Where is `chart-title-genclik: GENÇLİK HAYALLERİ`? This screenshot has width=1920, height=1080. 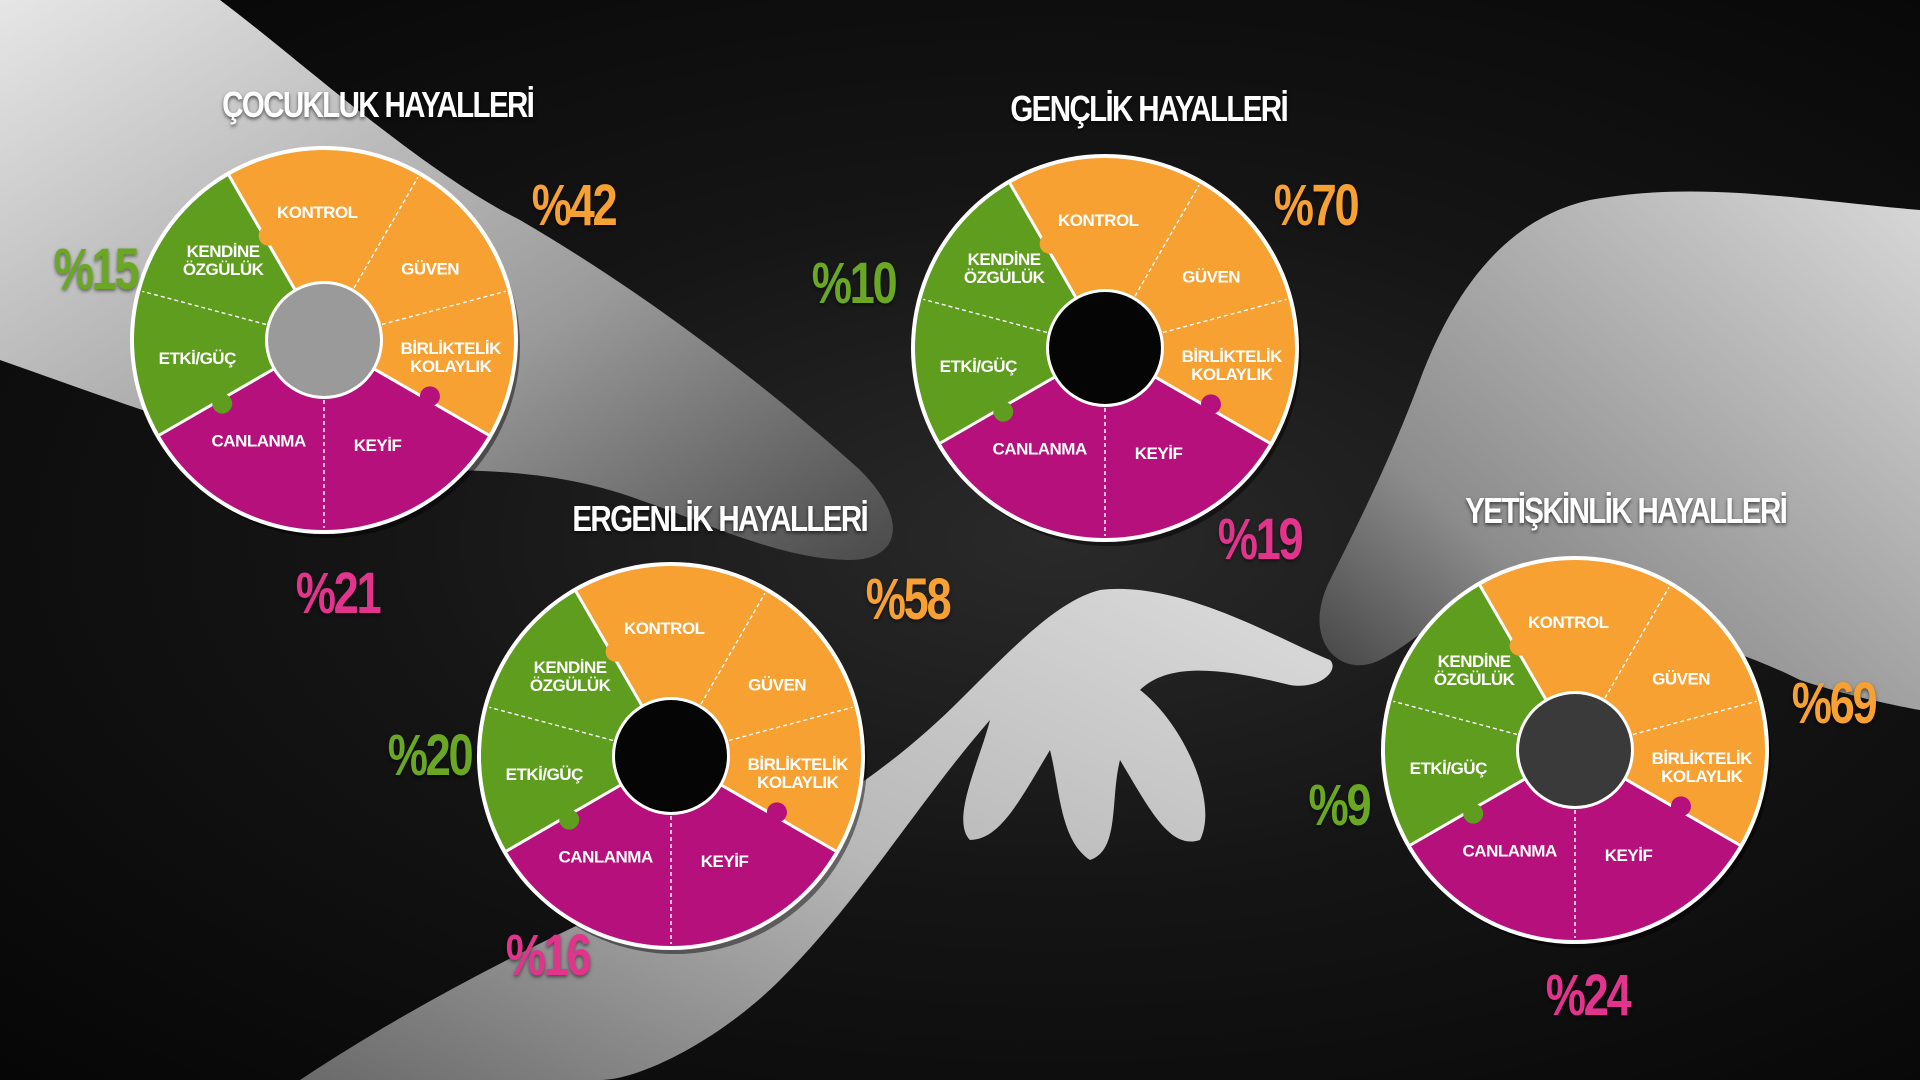 chart-title-genclik: GENÇLİK HAYALLERİ is located at coordinates (1149, 108).